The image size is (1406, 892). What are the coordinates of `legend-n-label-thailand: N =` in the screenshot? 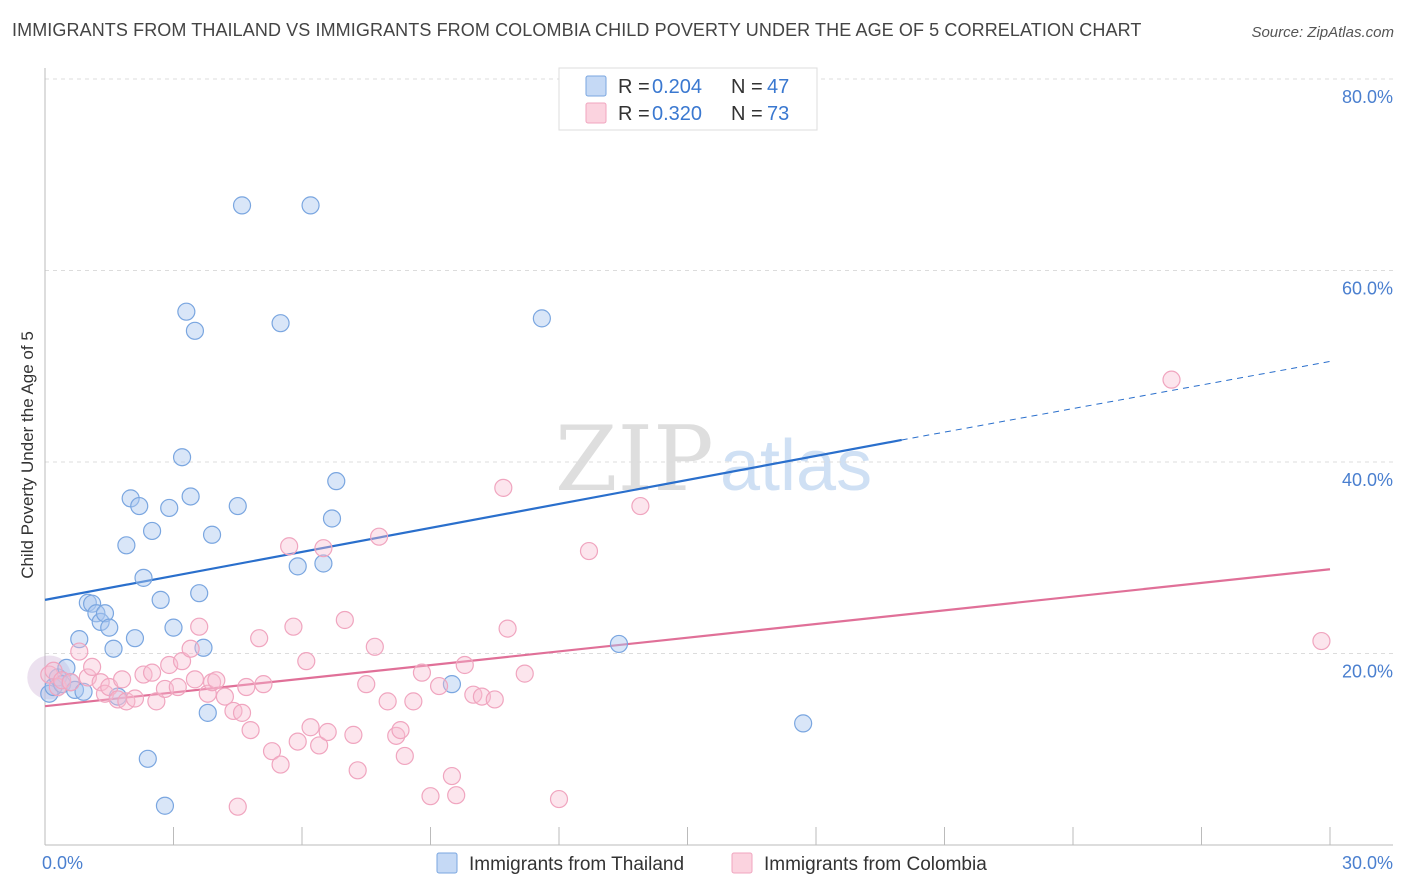 It's located at (747, 87).